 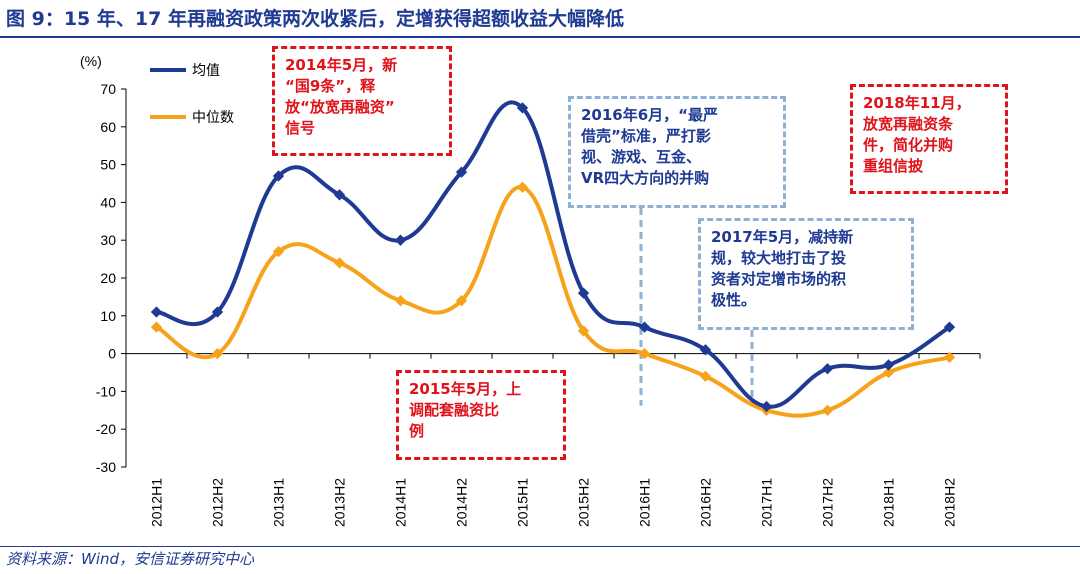 What do you see at coordinates (108, 165) in the screenshot?
I see `y-tick-label: 50` at bounding box center [108, 165].